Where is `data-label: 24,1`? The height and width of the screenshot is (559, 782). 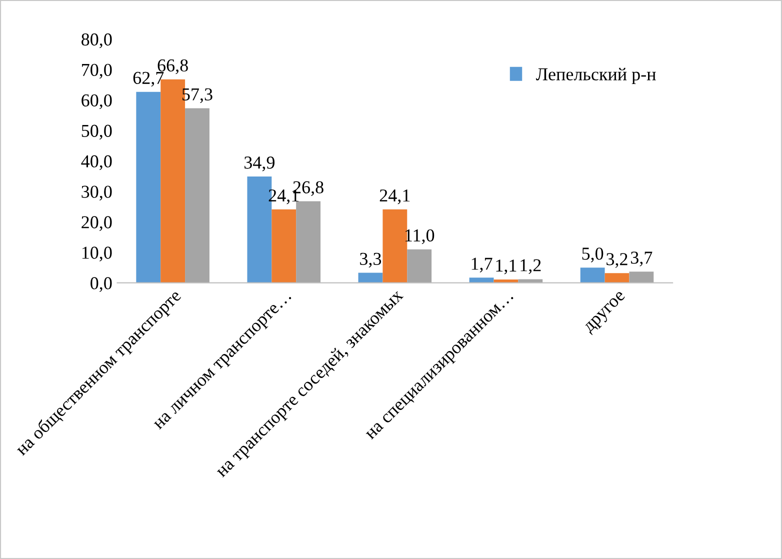
data-label: 24,1 is located at coordinates (395, 196).